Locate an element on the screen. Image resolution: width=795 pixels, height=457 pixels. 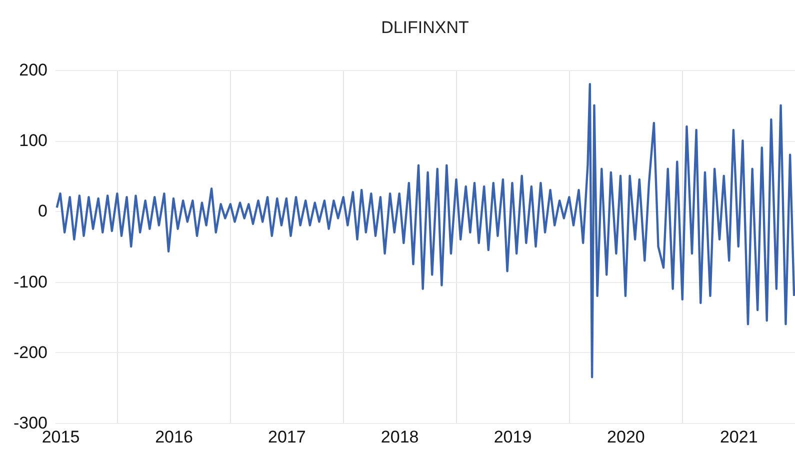
x-tick-label: 2017 is located at coordinates (287, 437).